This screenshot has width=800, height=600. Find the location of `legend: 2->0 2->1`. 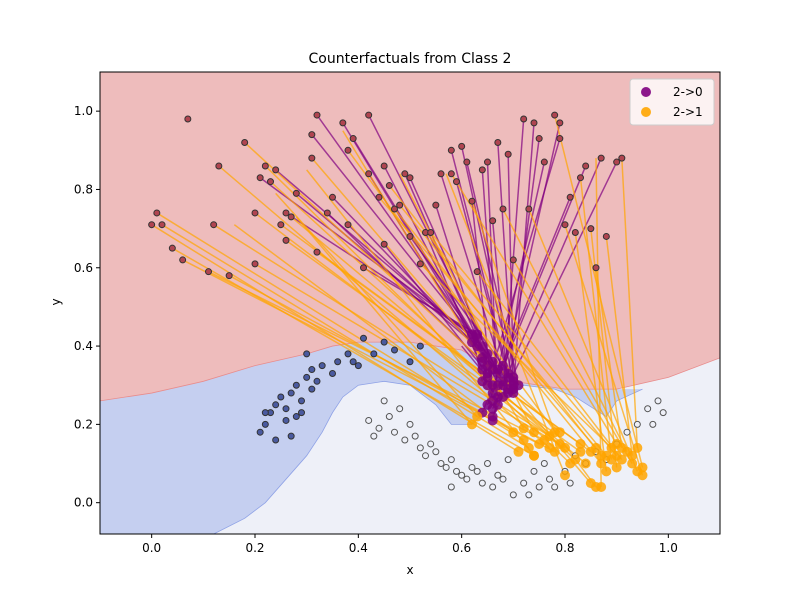

legend: 2->0 2->1 is located at coordinates (672, 102).